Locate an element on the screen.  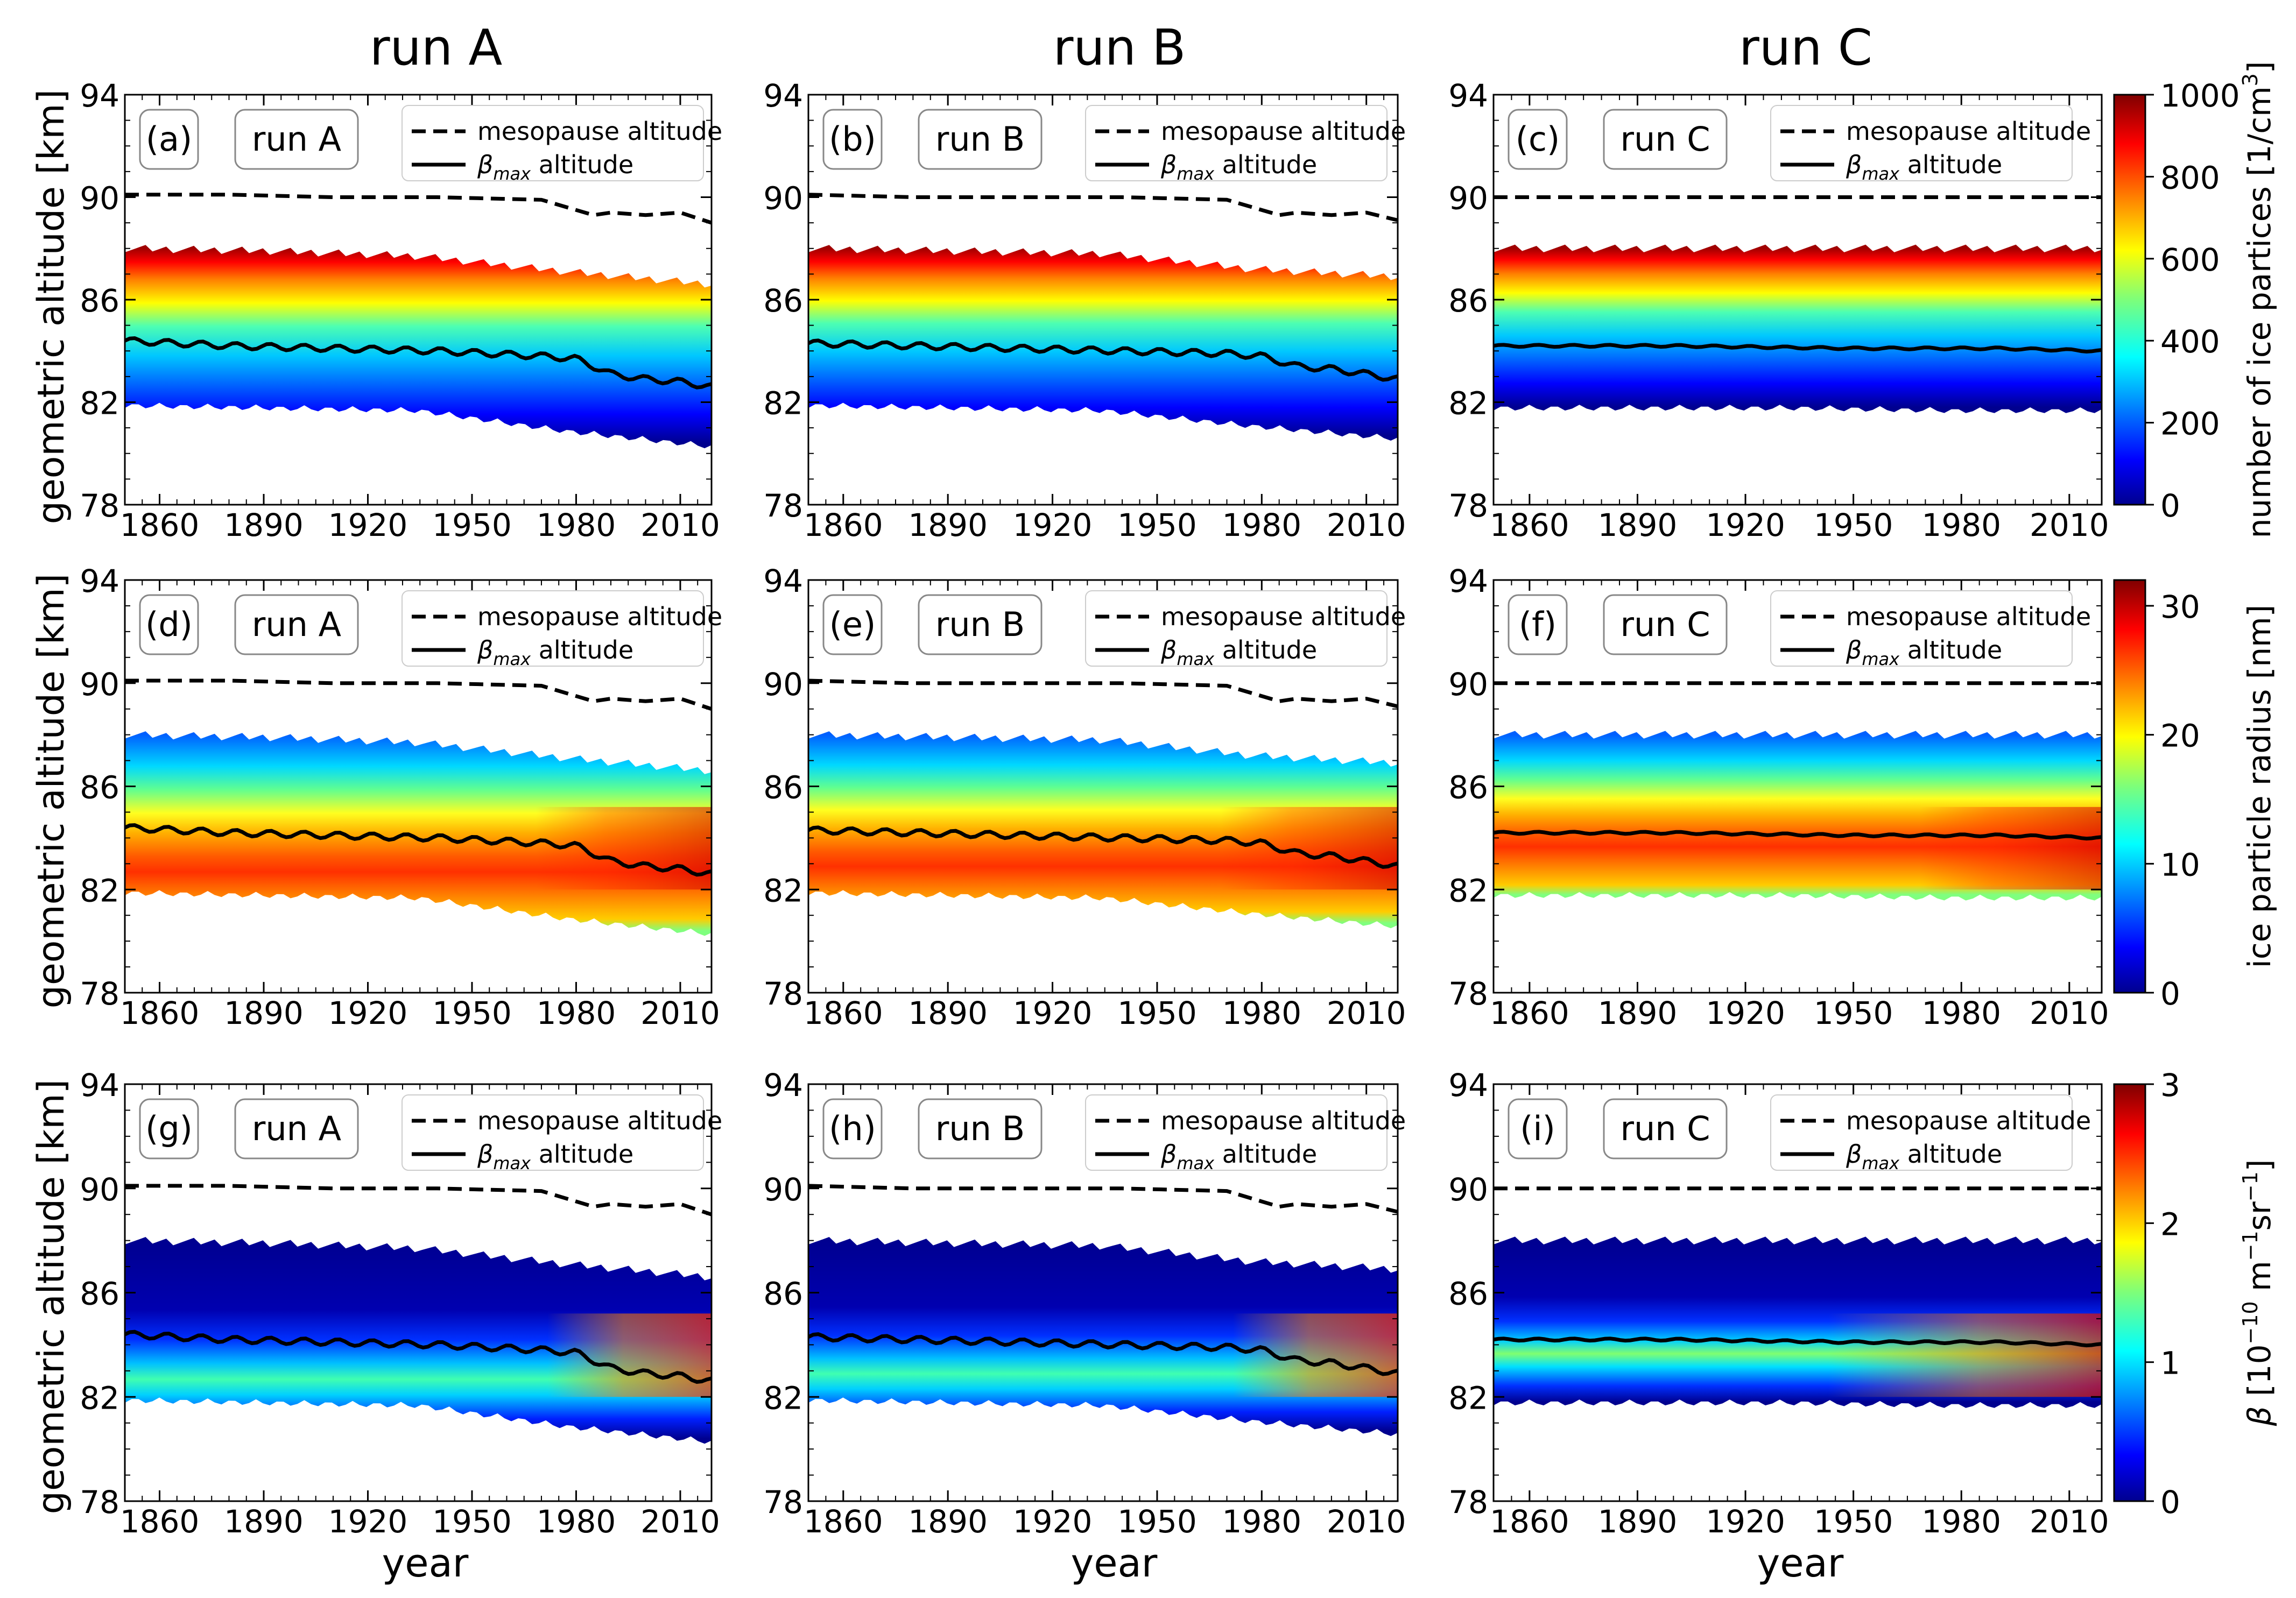
colorbar-label: number of ice partices [1/cm3] is located at coordinates (2258, 300).